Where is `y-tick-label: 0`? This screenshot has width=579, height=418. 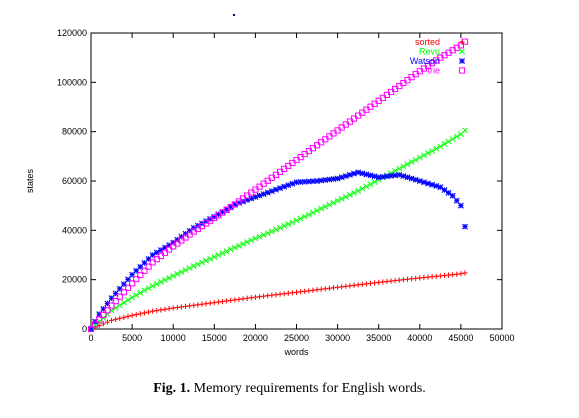 y-tick-label: 0 is located at coordinates (84, 329).